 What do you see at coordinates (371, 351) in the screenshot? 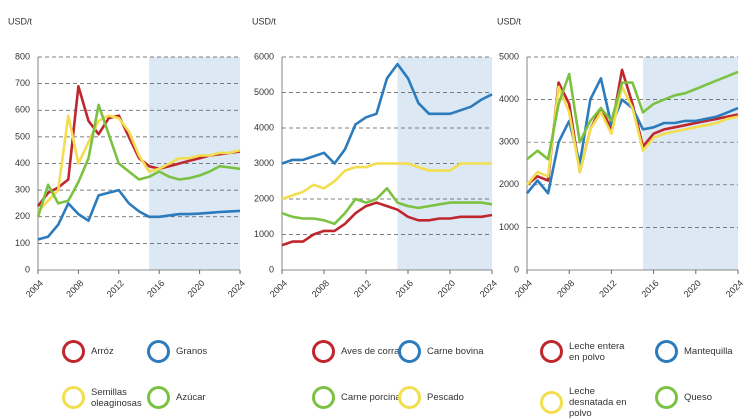
I see `legend-label: Aves de corral` at bounding box center [371, 351].